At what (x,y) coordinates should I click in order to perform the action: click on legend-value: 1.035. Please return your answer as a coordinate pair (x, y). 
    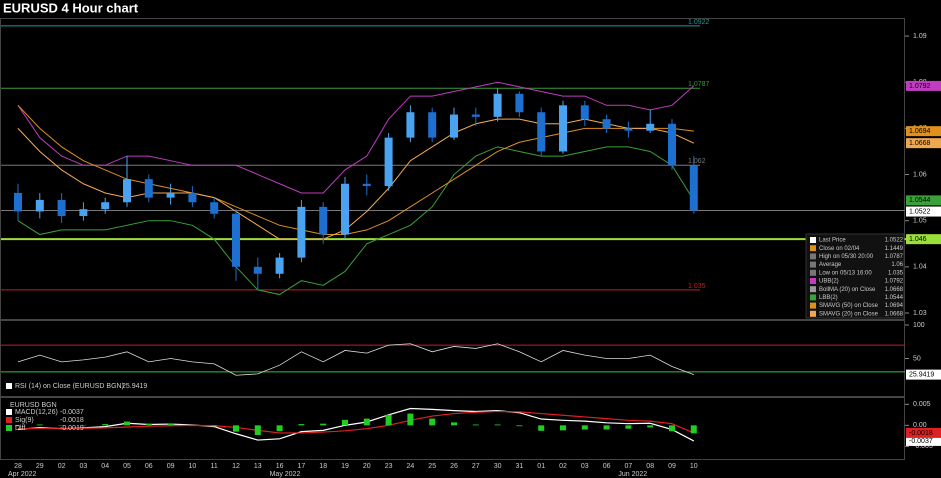
    Looking at the image, I should click on (896, 273).